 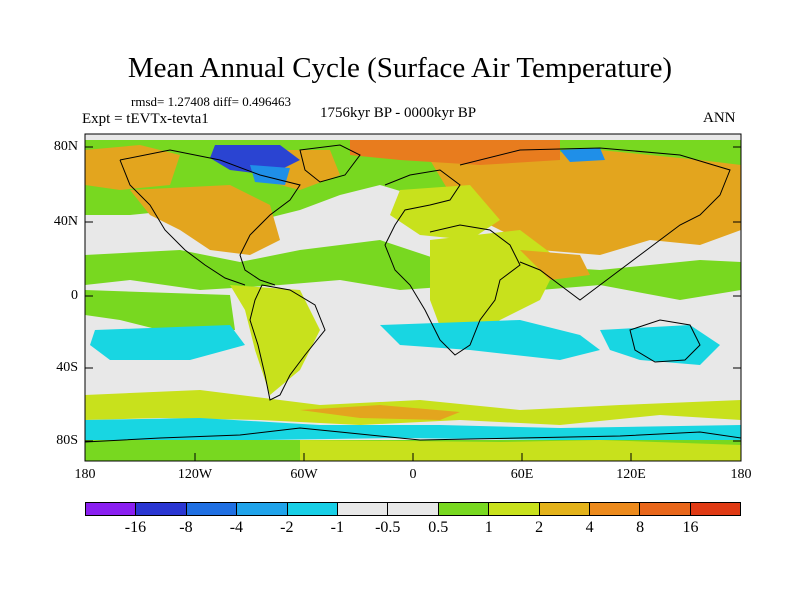 I want to click on colorbar-label: 0.5, so click(x=438, y=527).